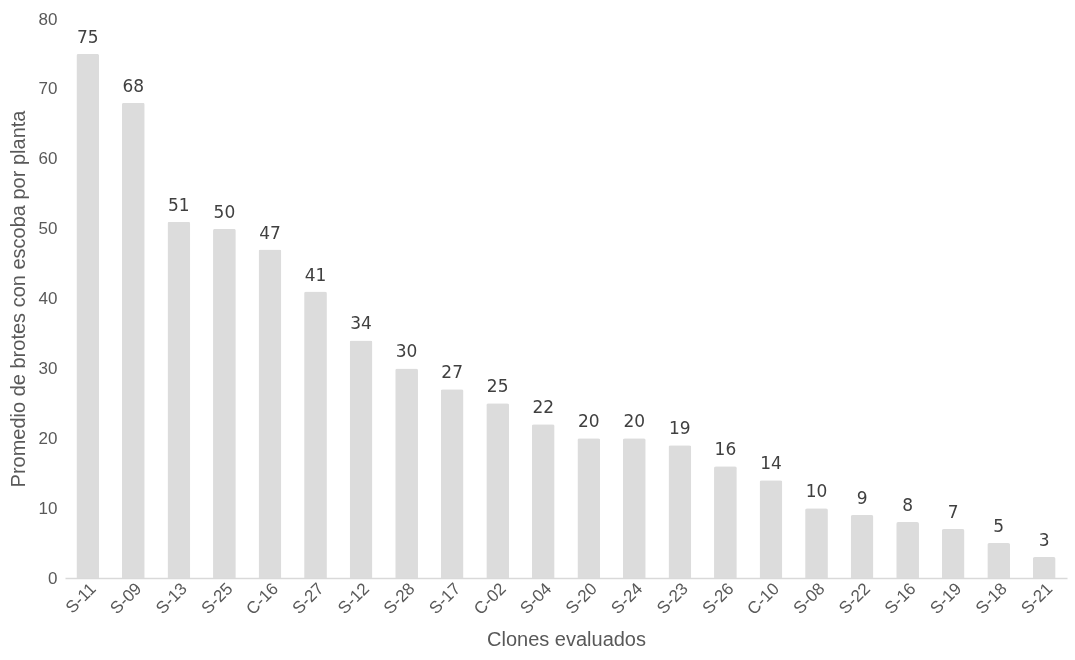 The width and height of the screenshot is (1075, 660). I want to click on data-label: 34, so click(361, 323).